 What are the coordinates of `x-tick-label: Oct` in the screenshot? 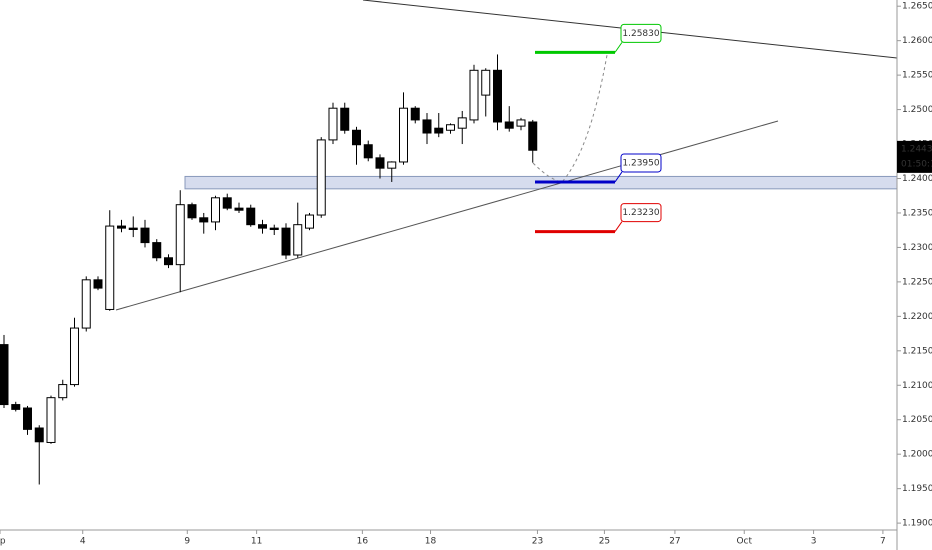 It's located at (744, 542).